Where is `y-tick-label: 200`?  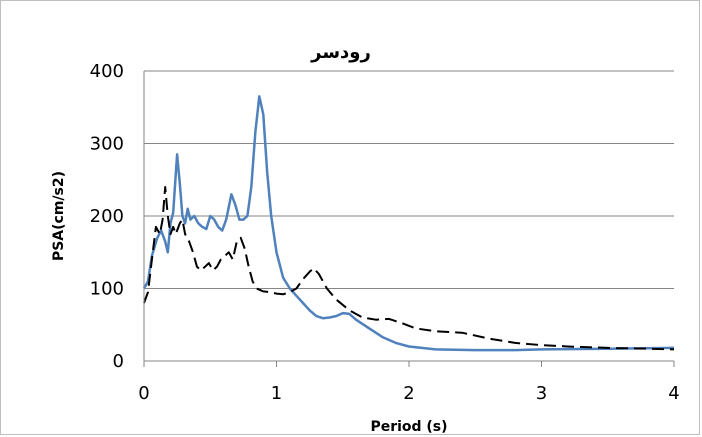 y-tick-label: 200 is located at coordinates (107, 216).